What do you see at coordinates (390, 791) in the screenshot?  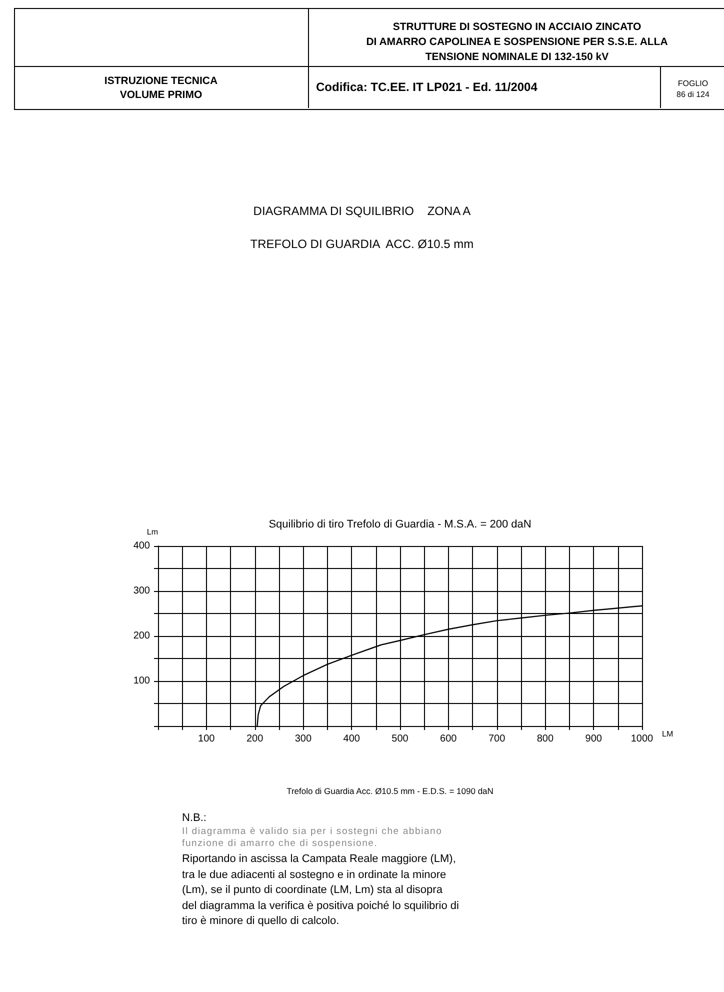 I see `text: Trefolo di Guardia Acc. Ø10.5 mm - E.D.S. = 1090 daN` at bounding box center [390, 791].